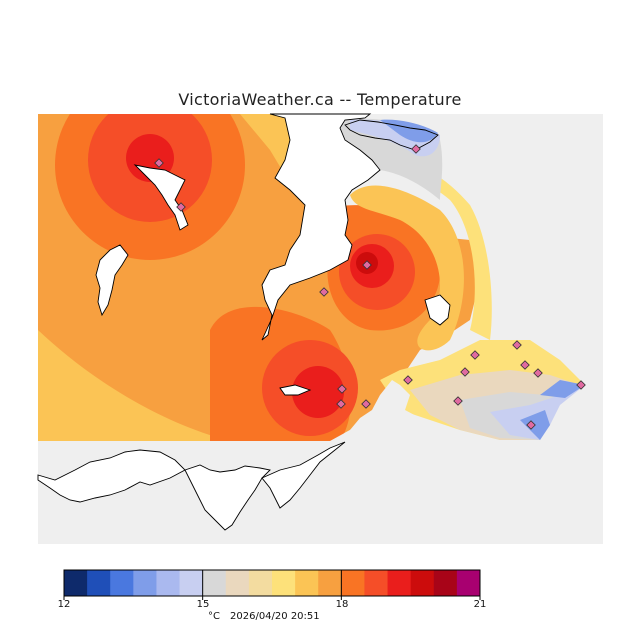 The height and width of the screenshot is (640, 640). I want to click on color-legend, so click(272, 584).